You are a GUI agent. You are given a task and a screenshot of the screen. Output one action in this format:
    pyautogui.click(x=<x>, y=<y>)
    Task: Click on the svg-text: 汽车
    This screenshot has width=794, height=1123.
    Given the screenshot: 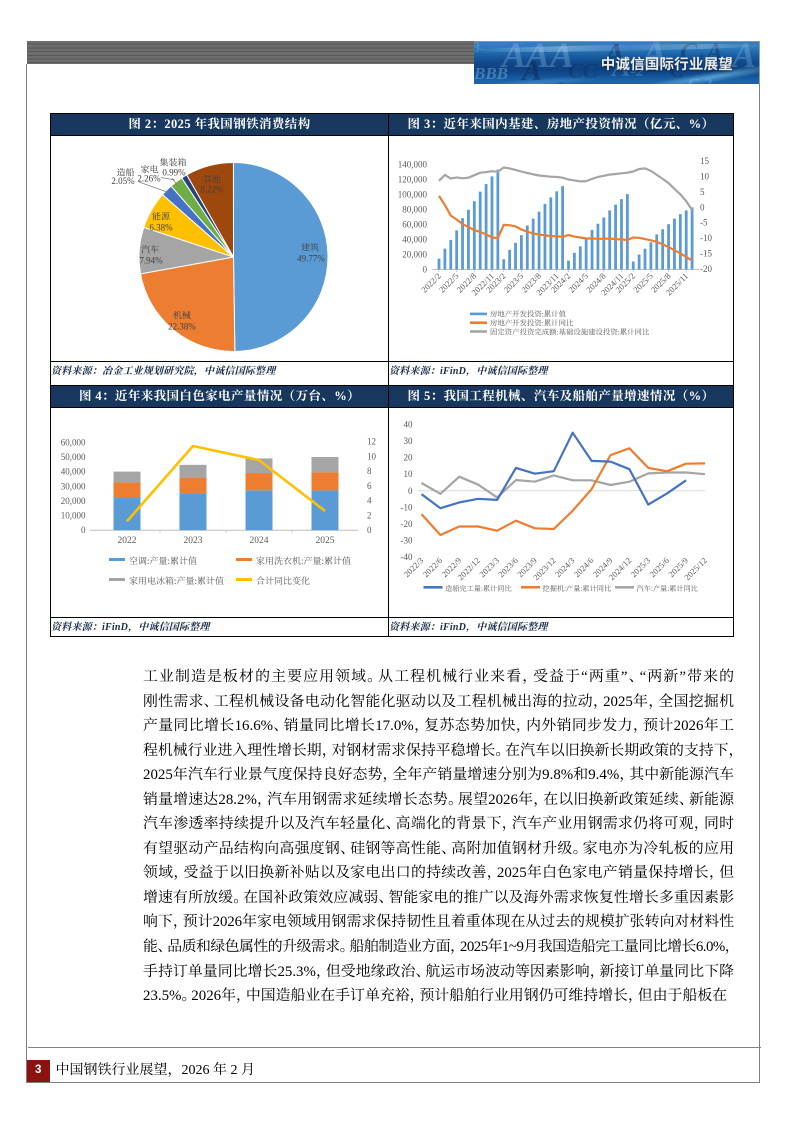 What is the action you would take?
    pyautogui.click(x=150, y=250)
    